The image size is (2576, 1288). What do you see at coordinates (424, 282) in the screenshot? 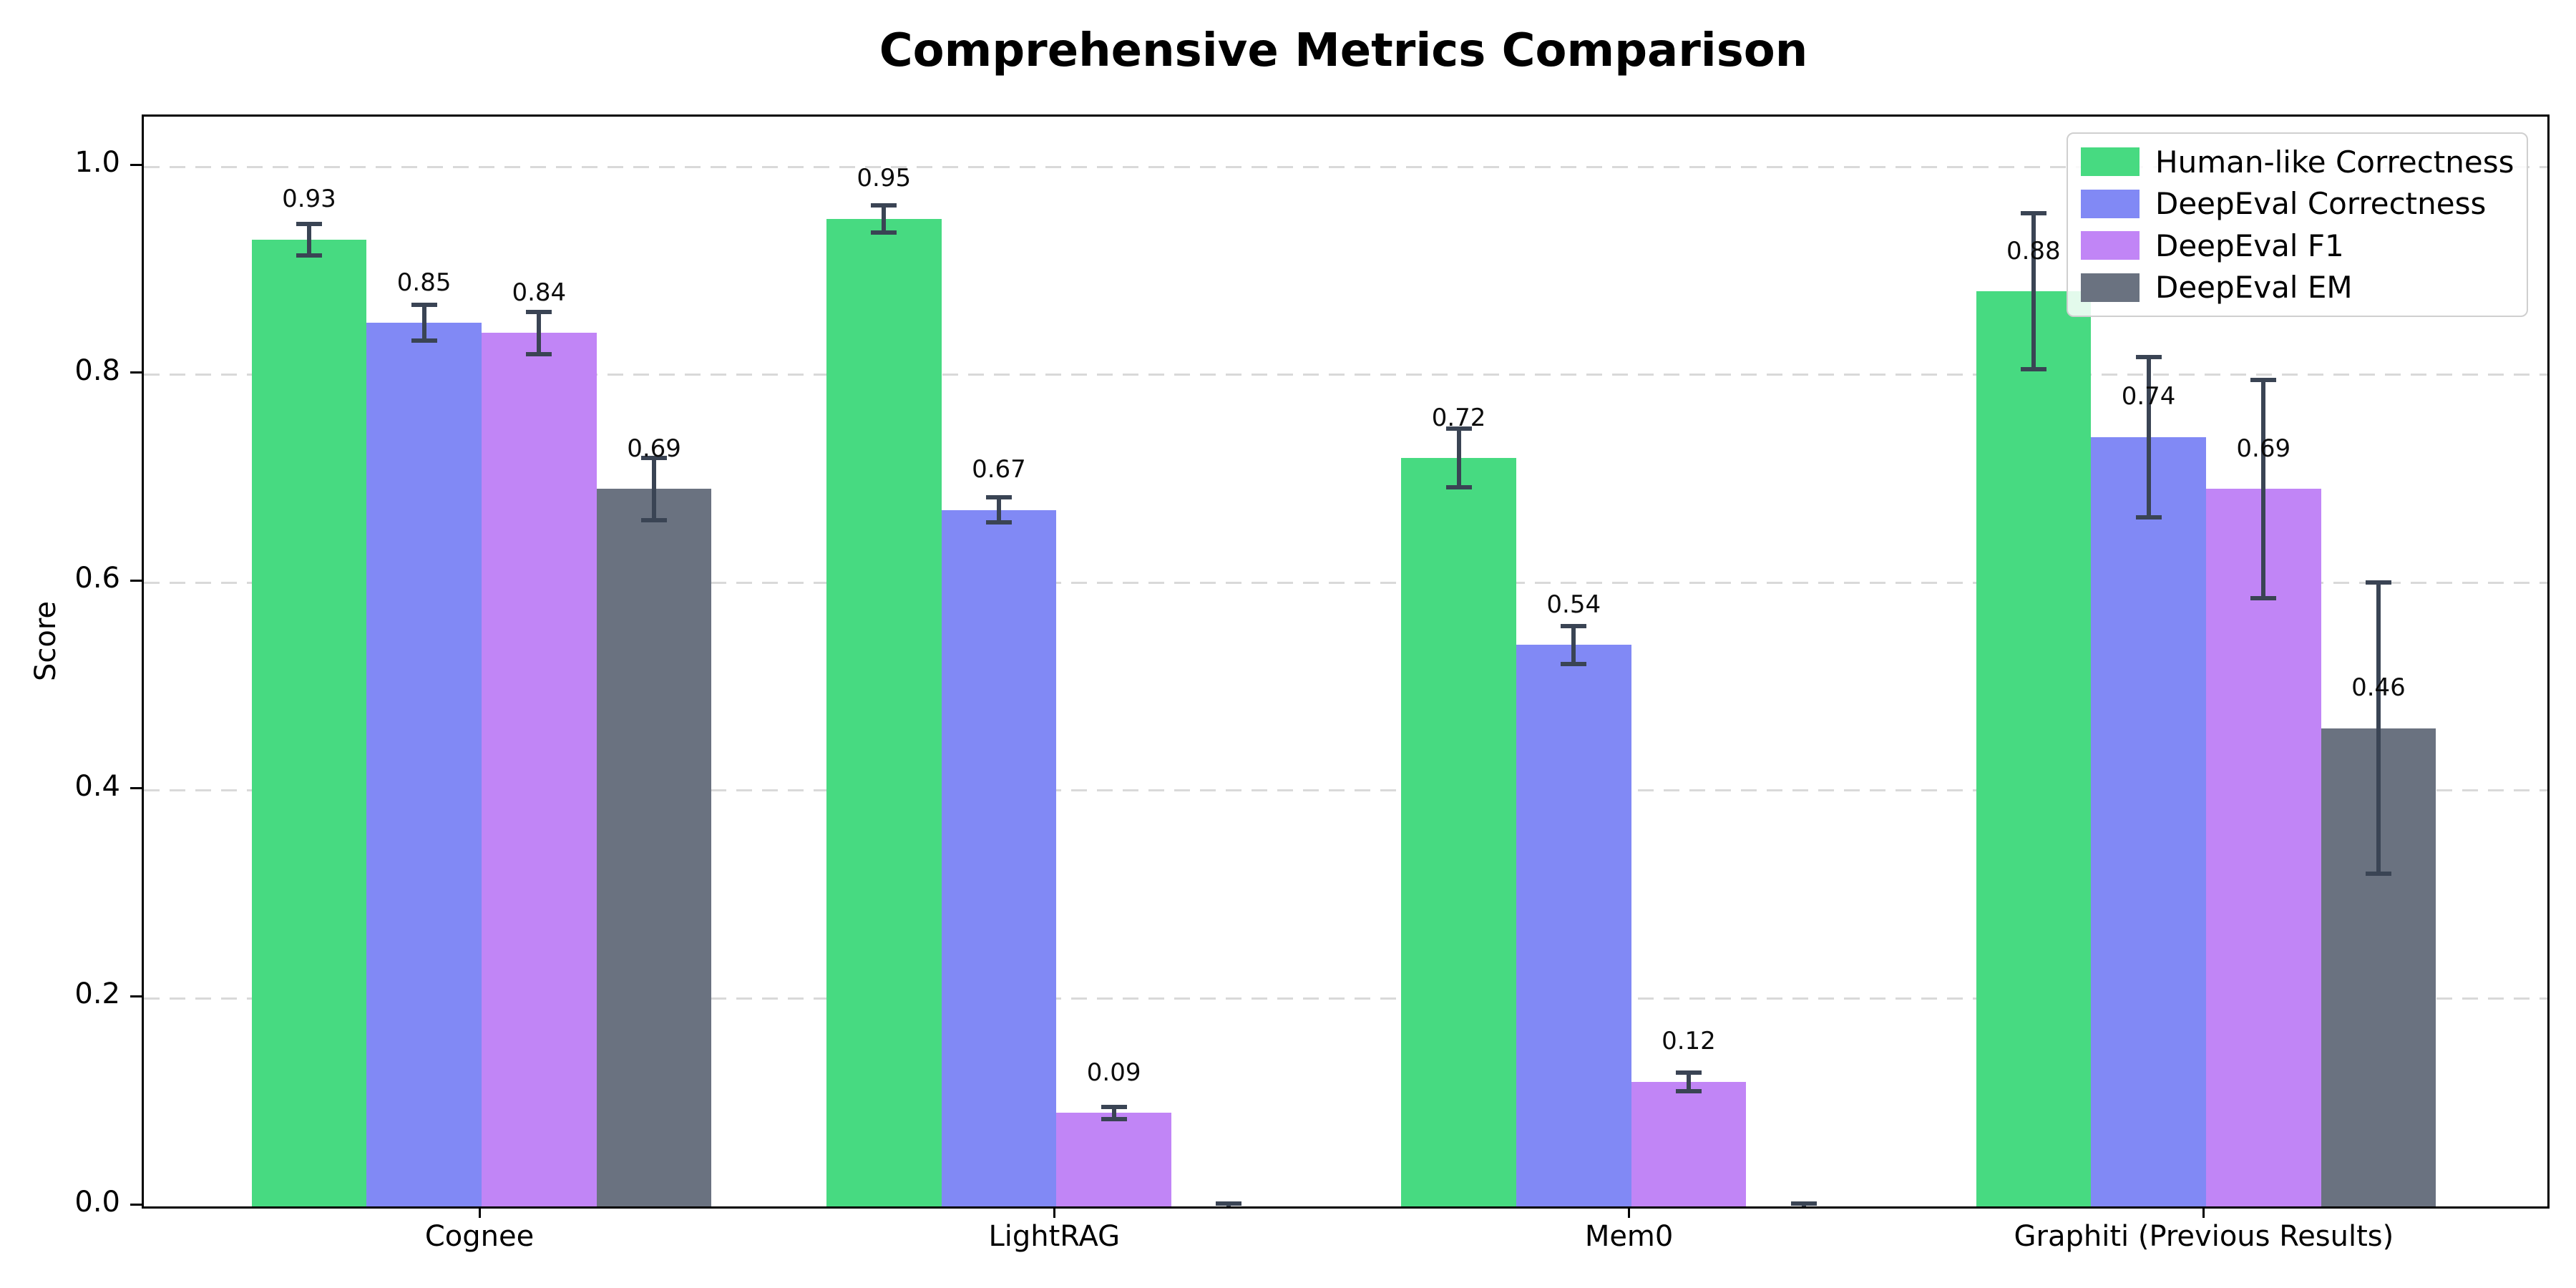
I see `value-label: 0.85` at bounding box center [424, 282].